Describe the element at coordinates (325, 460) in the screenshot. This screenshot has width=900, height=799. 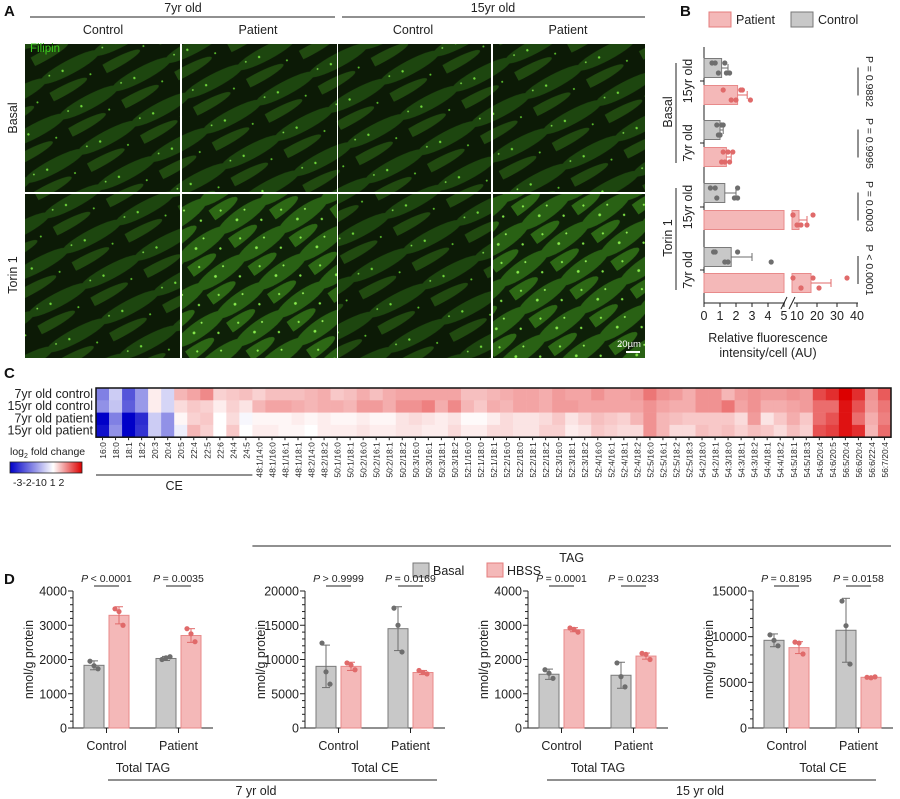
I see `heatmap-column-label: 48:2/18:2` at that location.